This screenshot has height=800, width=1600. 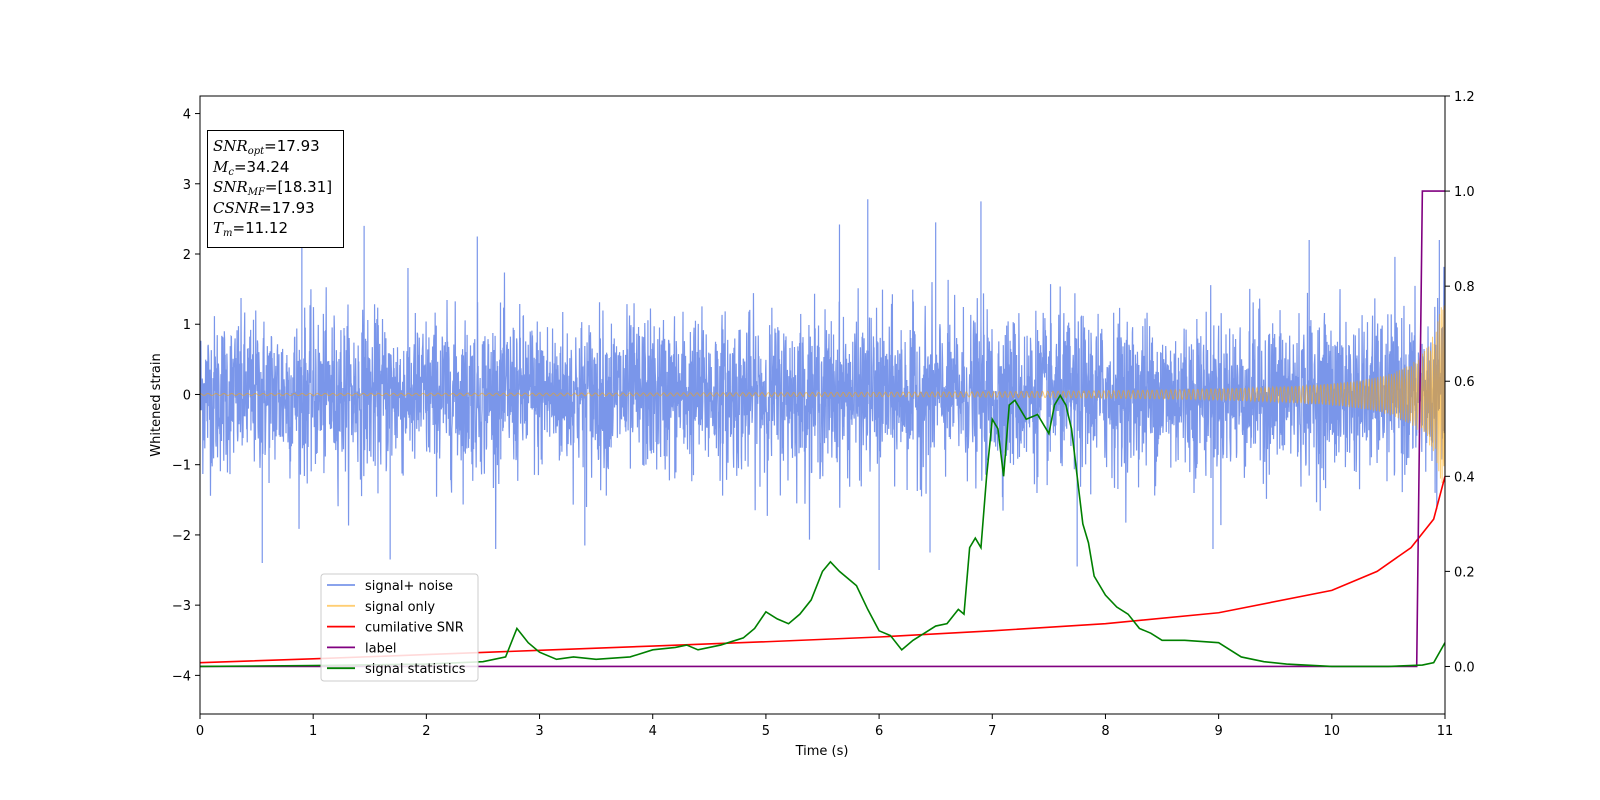 What do you see at coordinates (415, 669) in the screenshot?
I see `legend-label: signal statistics` at bounding box center [415, 669].